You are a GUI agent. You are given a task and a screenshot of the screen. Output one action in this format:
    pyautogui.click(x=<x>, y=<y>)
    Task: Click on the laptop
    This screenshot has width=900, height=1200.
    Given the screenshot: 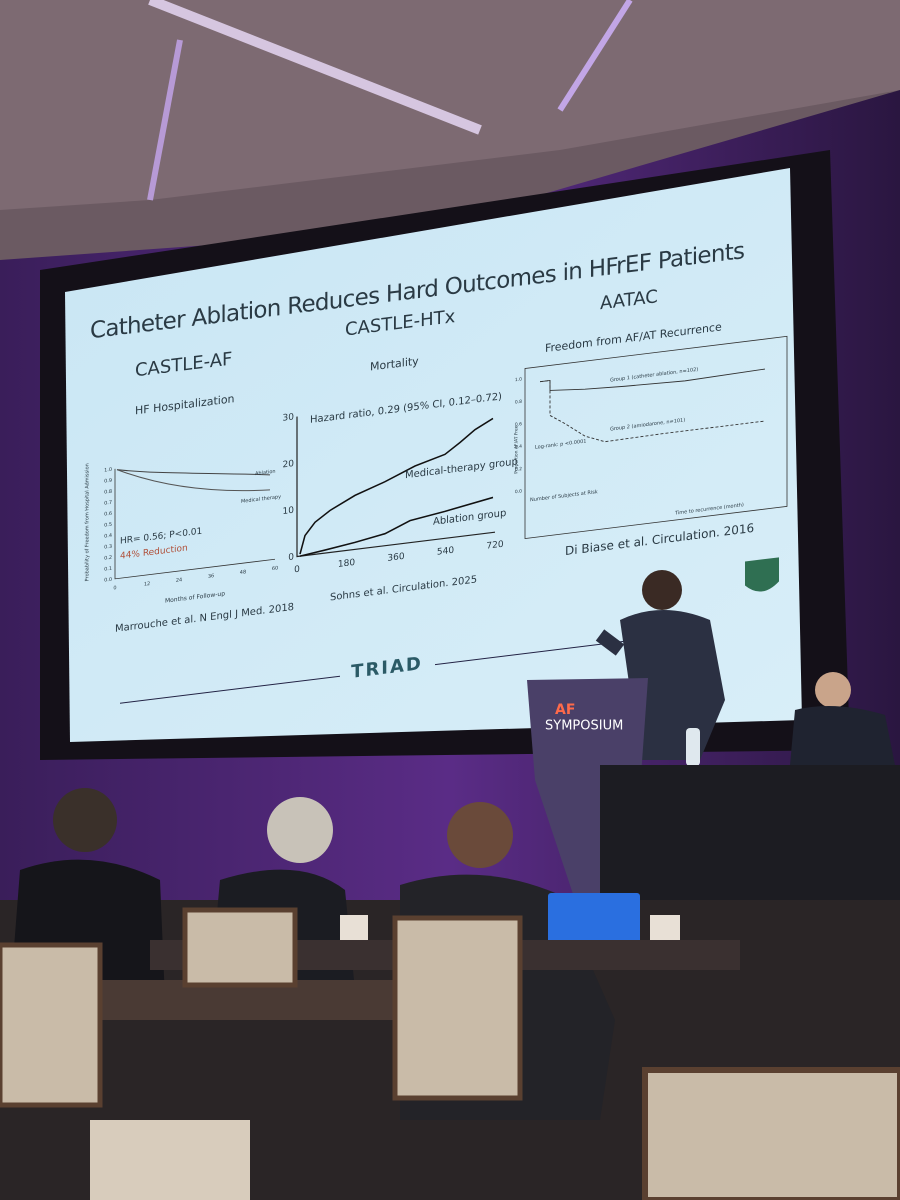 What is the action you would take?
    pyautogui.click(x=594, y=920)
    